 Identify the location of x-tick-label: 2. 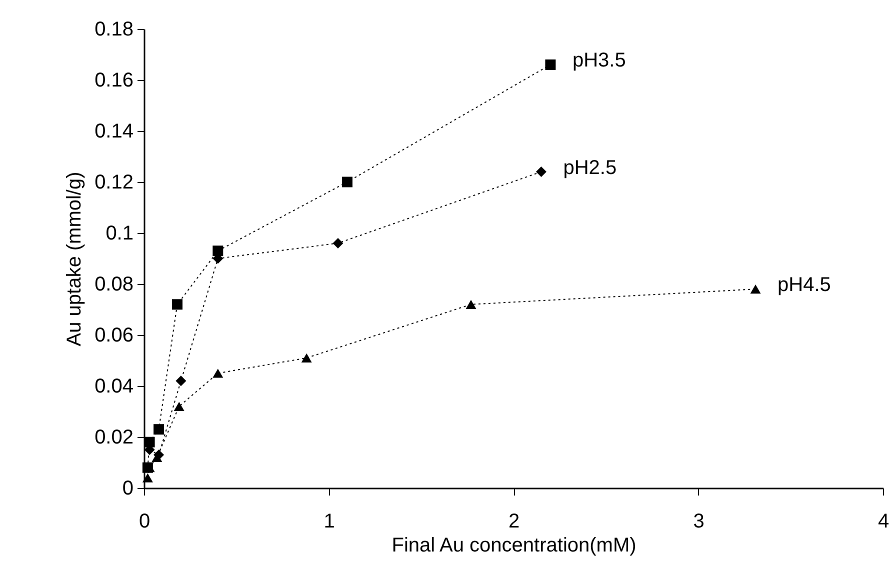
(514, 521).